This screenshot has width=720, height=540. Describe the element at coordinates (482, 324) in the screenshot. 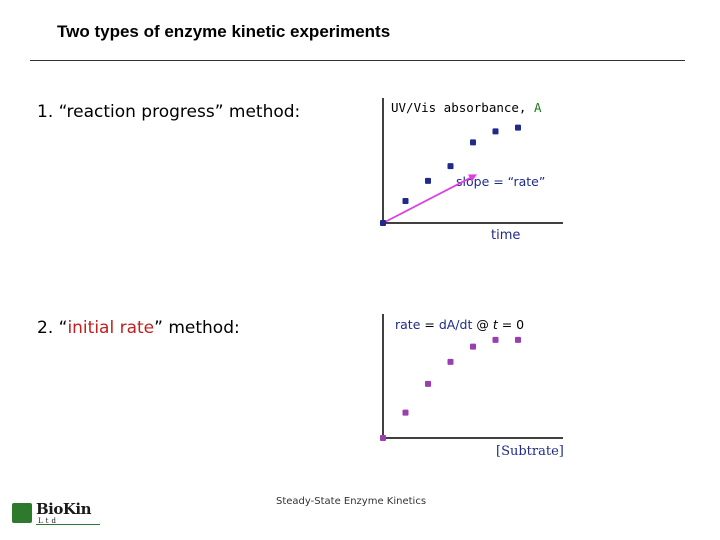

I see `chart-2-ylabel-at: @` at that location.